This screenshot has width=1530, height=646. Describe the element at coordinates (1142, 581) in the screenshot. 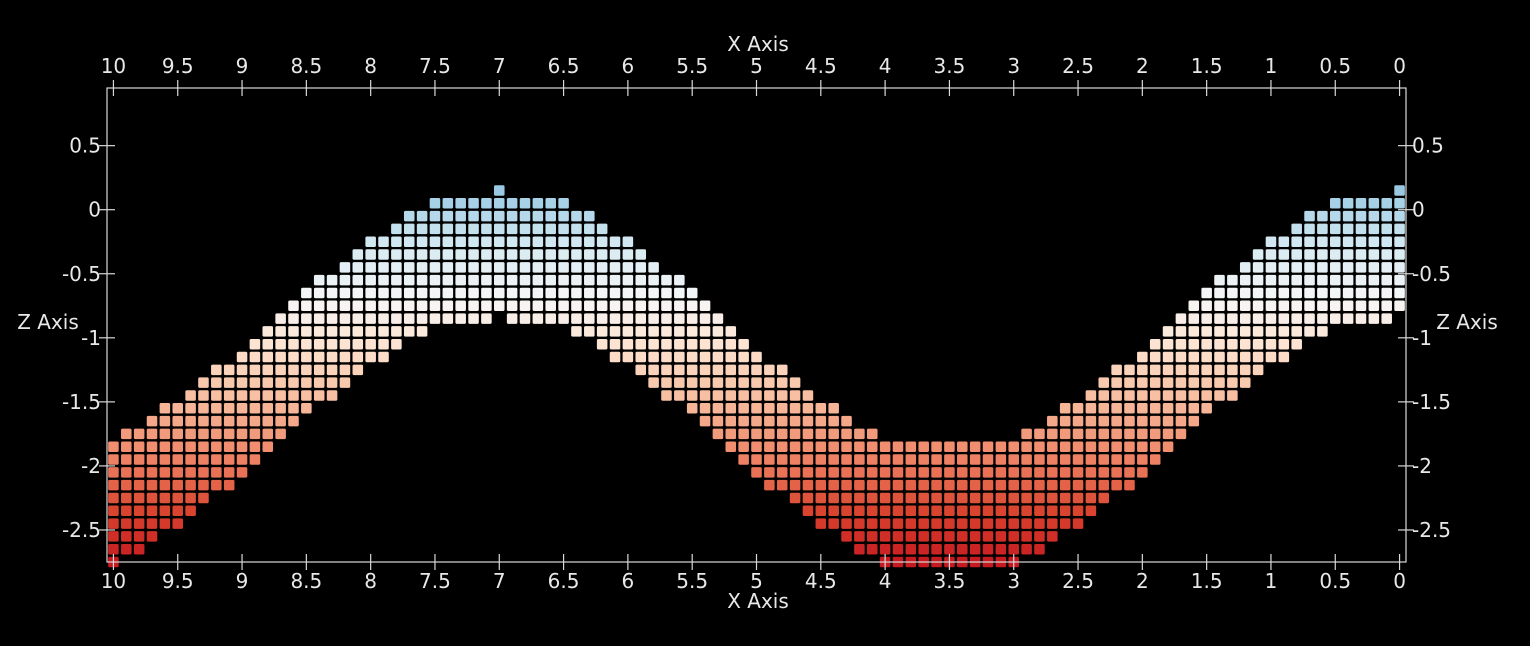

I see `x-tick-label-bottom: 2` at that location.